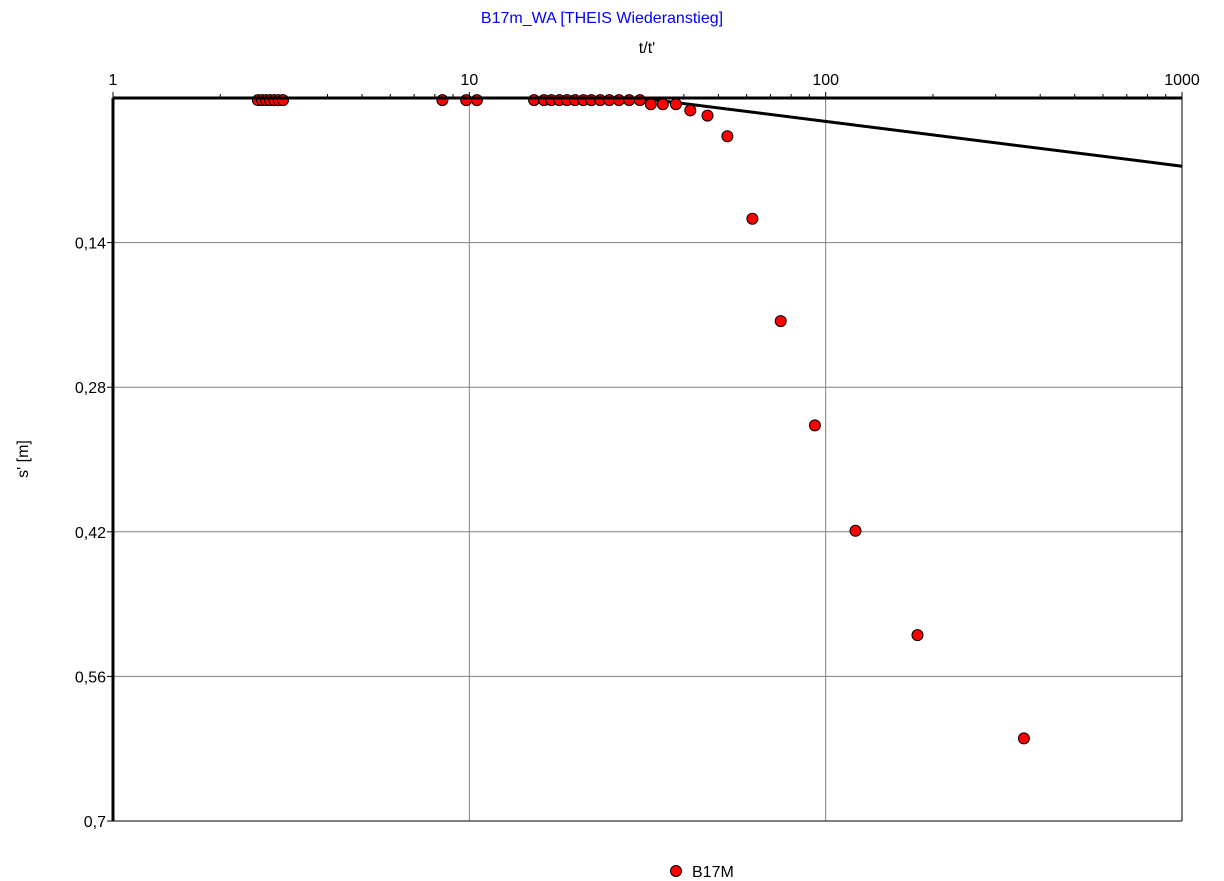 This screenshot has height=881, width=1224. I want to click on x-tick-labels: 1 10 100 1000, so click(654, 80).